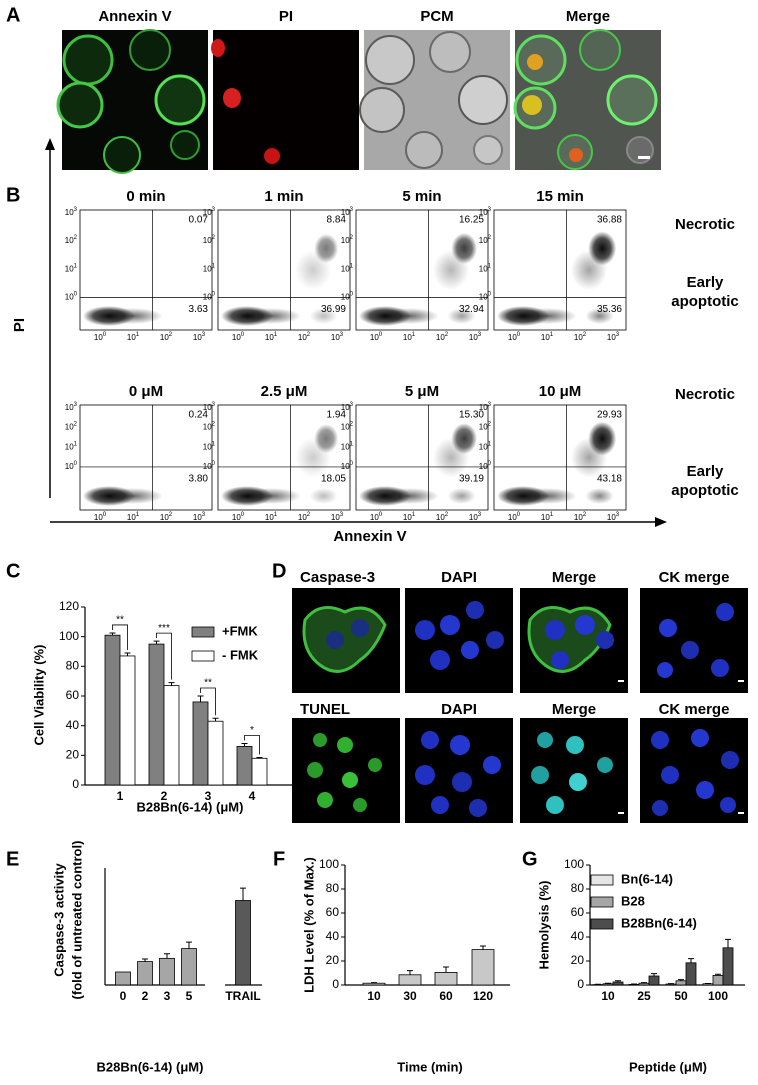  What do you see at coordinates (69, 606) in the screenshot?
I see `y-tick-label: 120` at bounding box center [69, 606].